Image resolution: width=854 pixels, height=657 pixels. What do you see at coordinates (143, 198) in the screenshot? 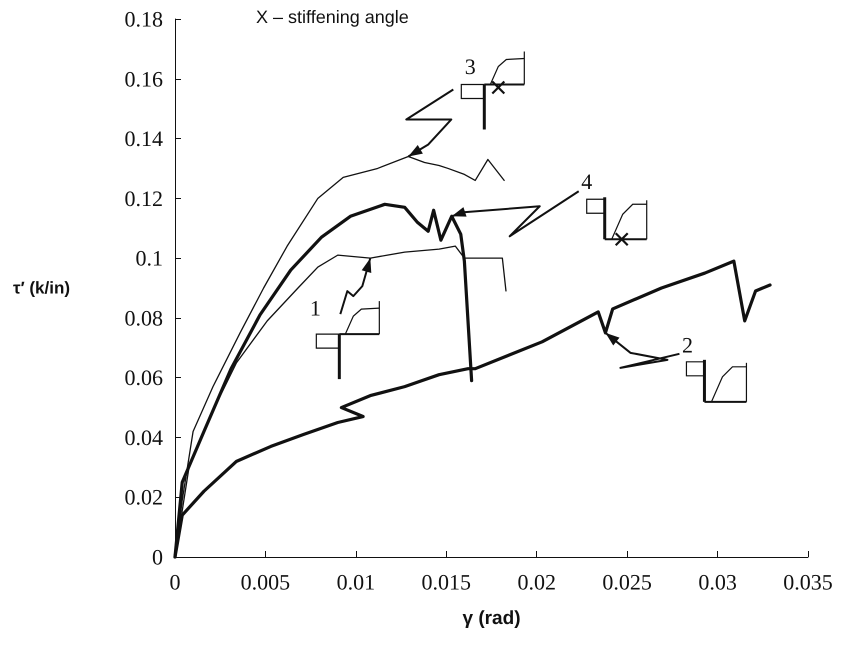
I see `y-tick-label: 0.12` at bounding box center [143, 198].